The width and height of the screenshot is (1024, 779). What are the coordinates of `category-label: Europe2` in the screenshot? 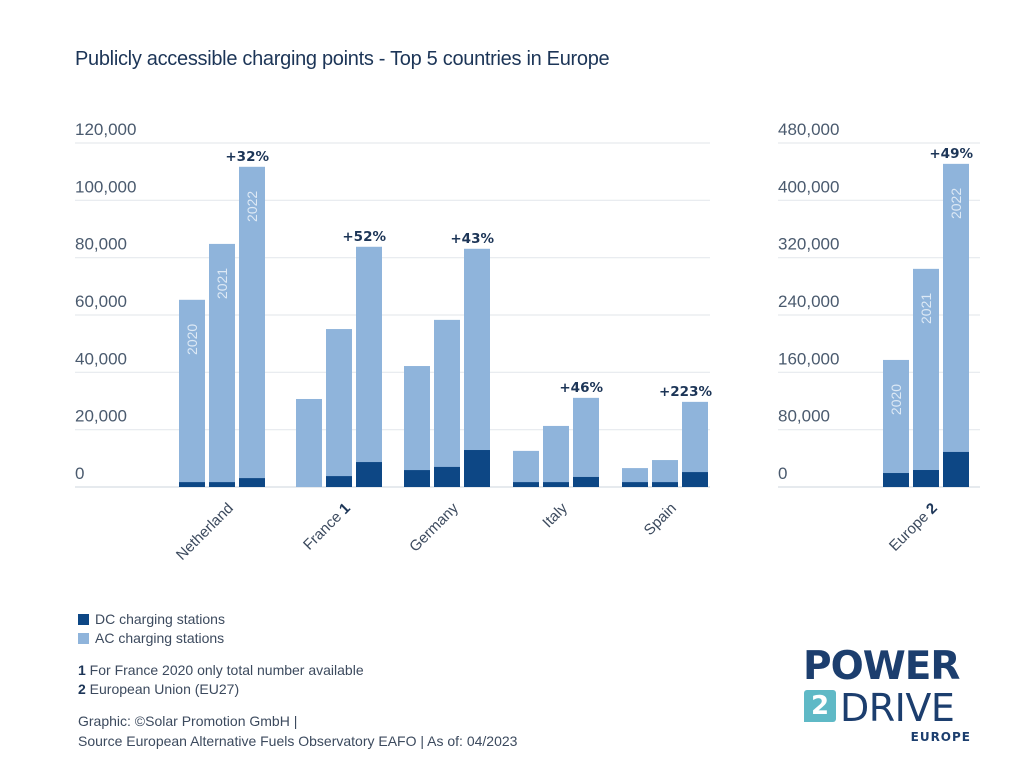 It's located at (913, 527).